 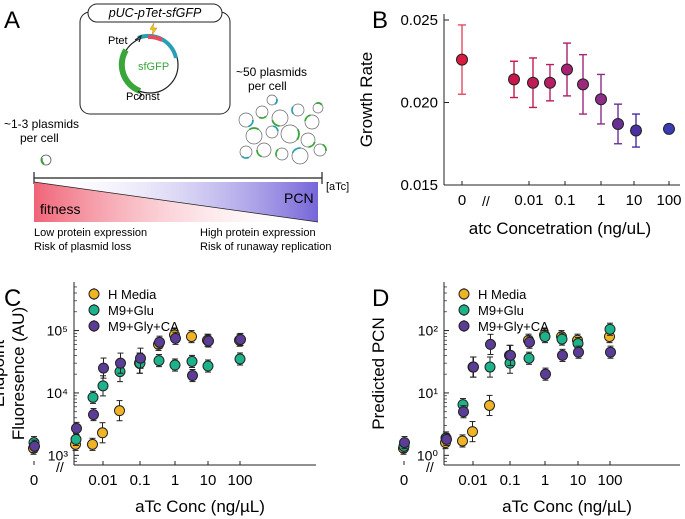 What do you see at coordinates (258, 233) in the screenshot?
I see `high-expression-text: High protein expression` at bounding box center [258, 233].